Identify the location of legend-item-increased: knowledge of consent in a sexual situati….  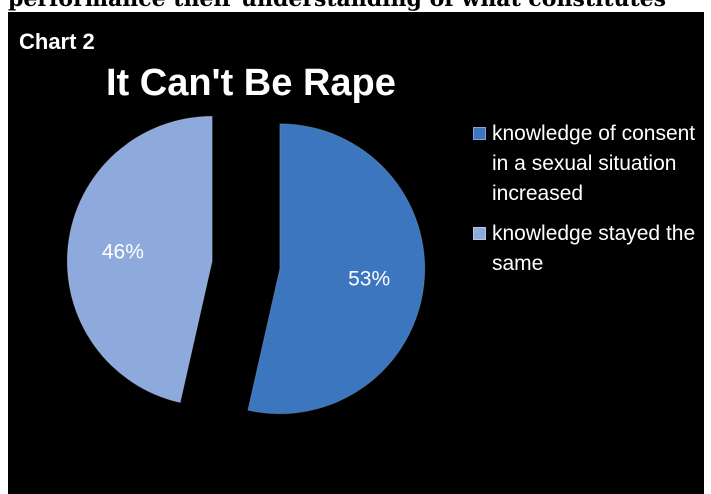
(588, 164).